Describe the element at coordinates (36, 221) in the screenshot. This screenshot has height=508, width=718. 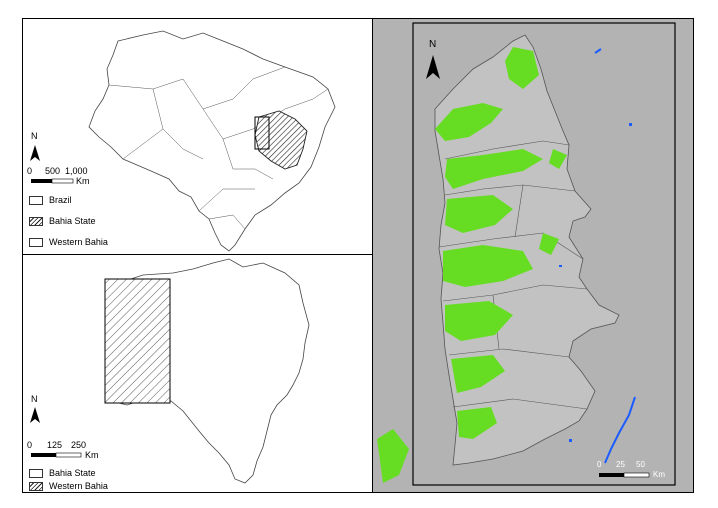
I see `legend-swatch-bahia` at that location.